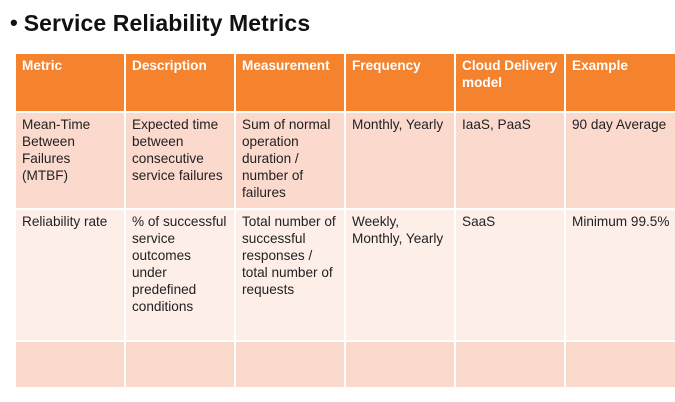 This screenshot has width=675, height=402. Describe the element at coordinates (180, 82) in the screenshot. I see `header-description: Description` at that location.